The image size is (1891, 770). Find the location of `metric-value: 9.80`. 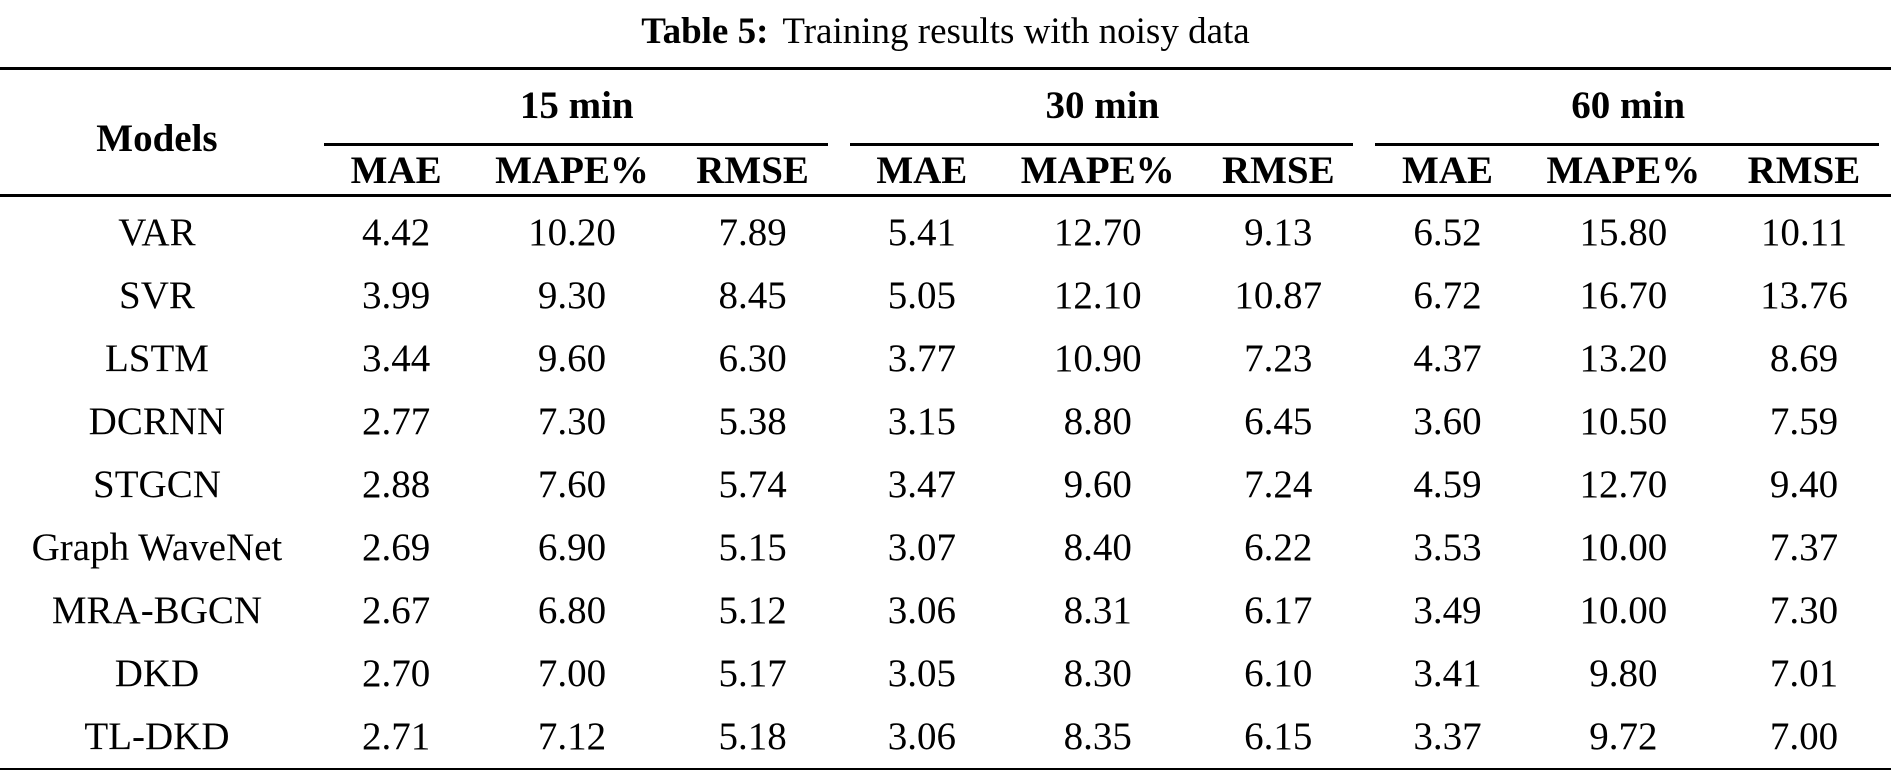

metric-value: 9.80 is located at coordinates (1623, 673).